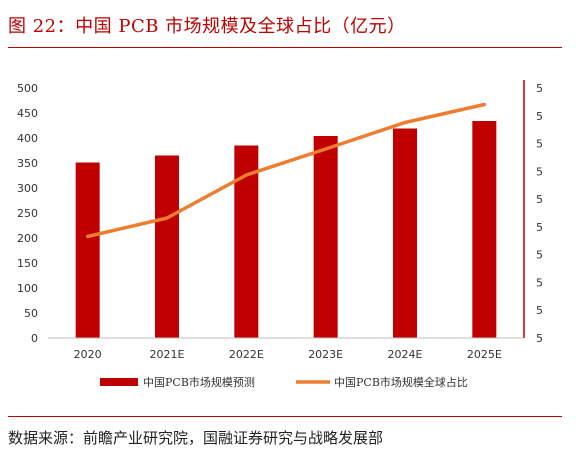  I want to click on y-tick-label: 350, so click(27, 163).